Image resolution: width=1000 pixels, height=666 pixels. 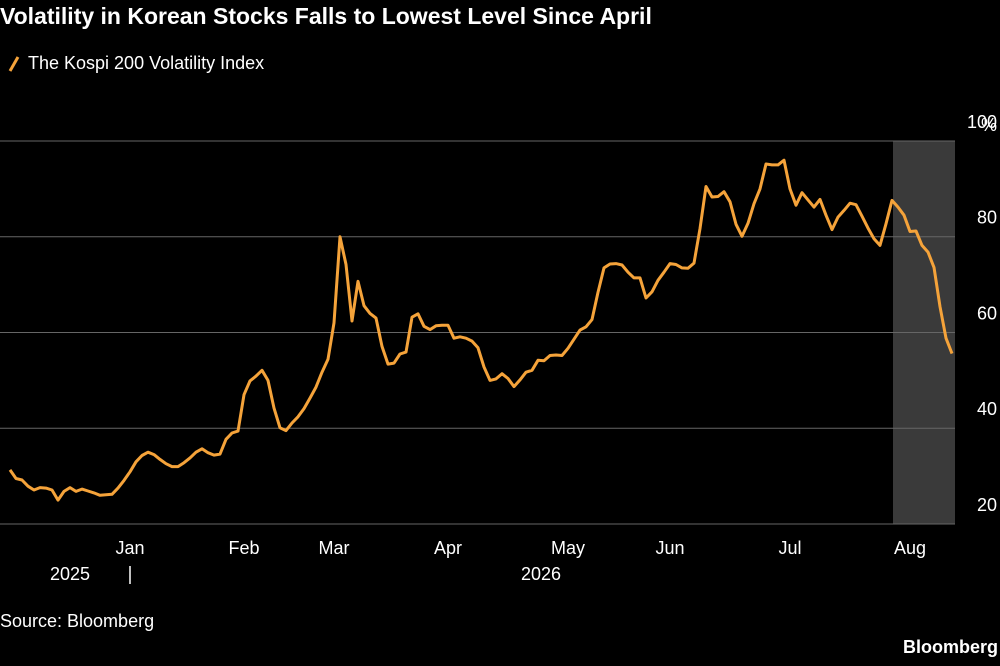 I want to click on source: Source: Bloomberg, so click(x=77, y=621).